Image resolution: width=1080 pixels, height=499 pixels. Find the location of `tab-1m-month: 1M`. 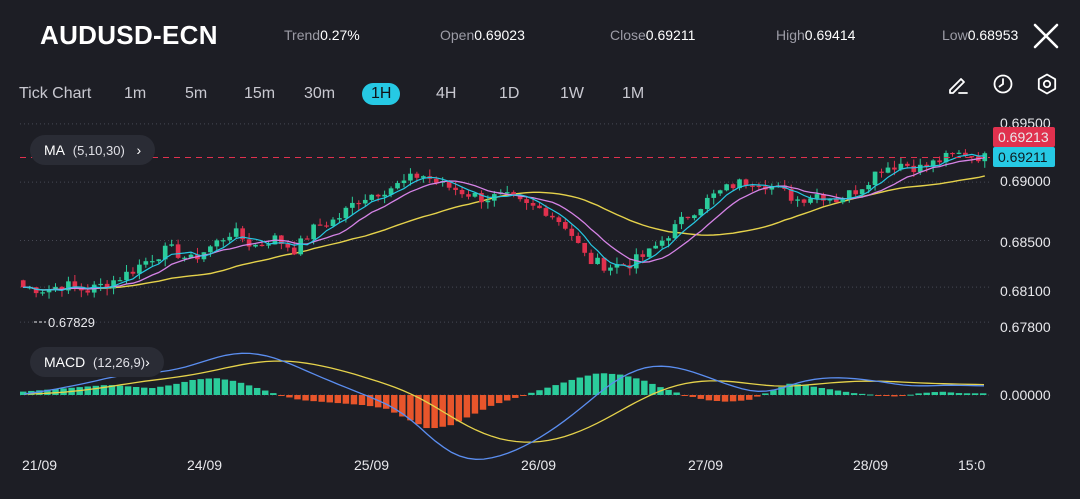

tab-1m-month: 1M is located at coordinates (633, 93).